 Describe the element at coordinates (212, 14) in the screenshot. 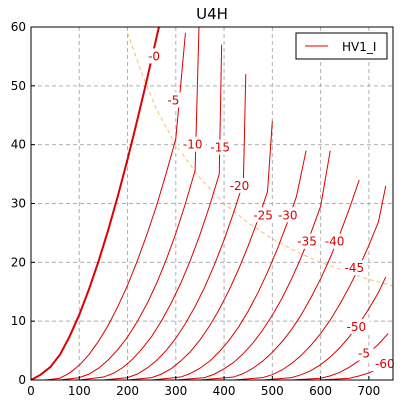

I see `chart-title: U4H` at that location.